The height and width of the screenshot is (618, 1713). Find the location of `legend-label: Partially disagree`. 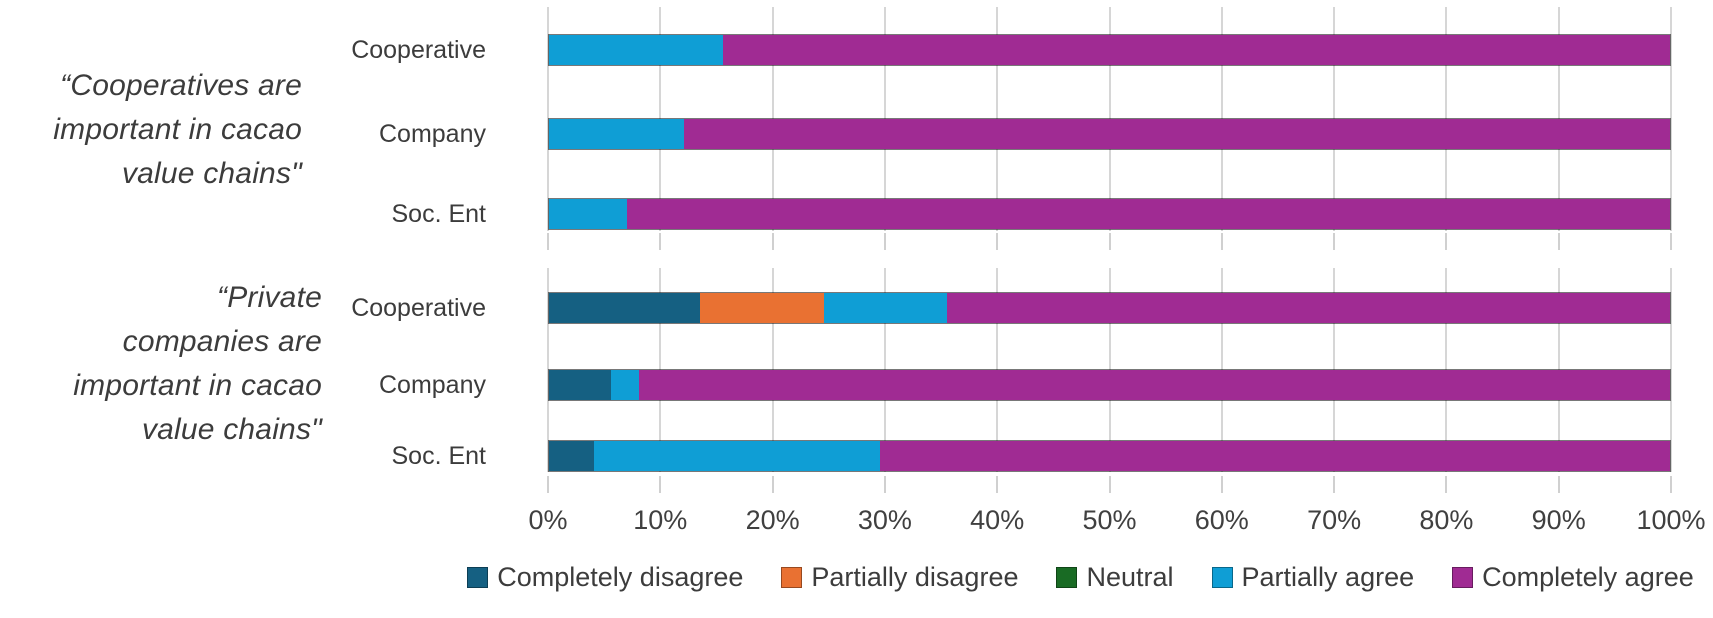

legend-label: Partially disagree is located at coordinates (915, 577).